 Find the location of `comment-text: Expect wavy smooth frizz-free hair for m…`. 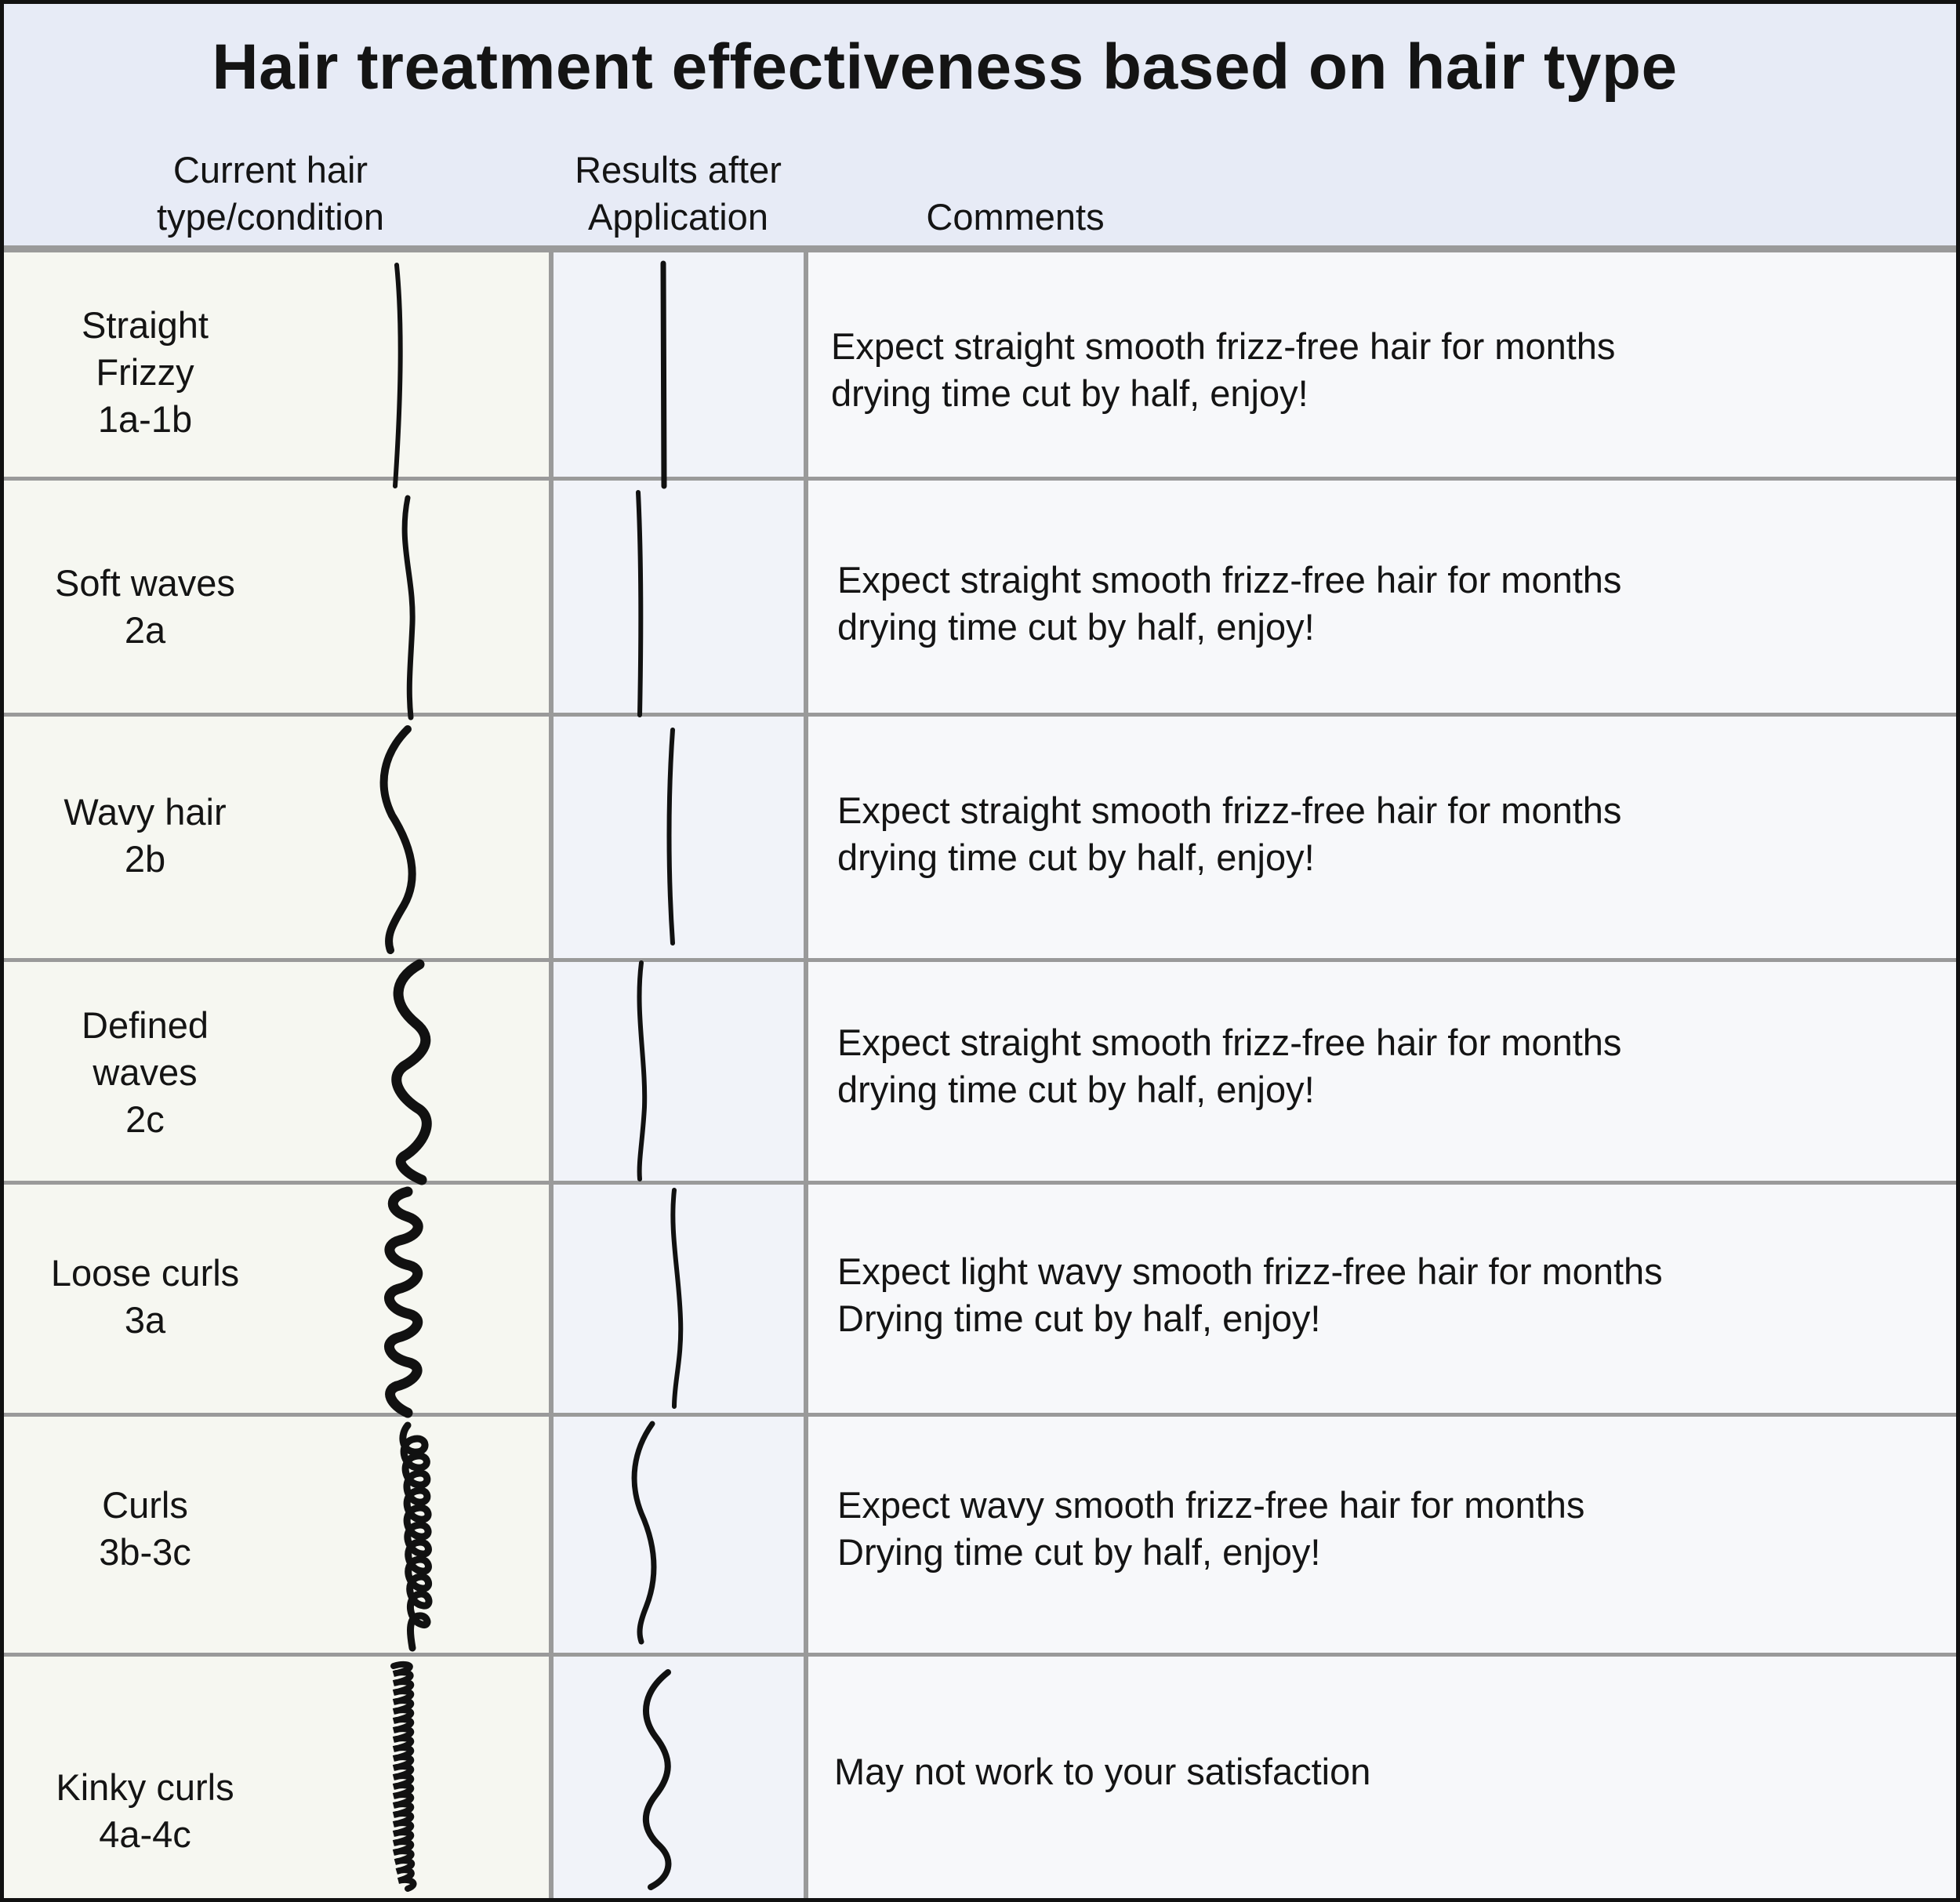

comment-text: Expect wavy smooth frizz-free hair for m… is located at coordinates (1211, 1528).